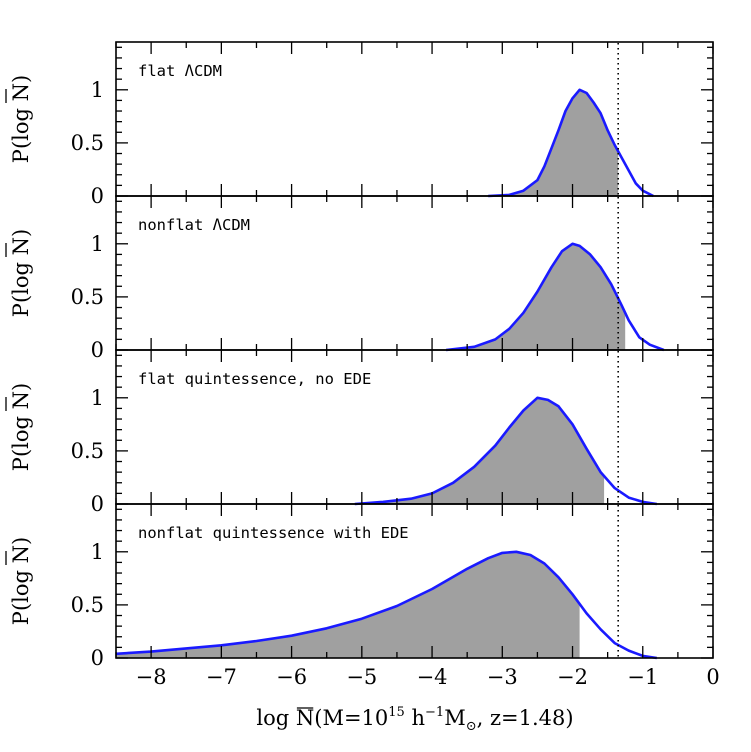 This screenshot has width=751, height=752. Describe the element at coordinates (254, 379) in the screenshot. I see `panel-label: flat quintessence, no EDE` at that location.